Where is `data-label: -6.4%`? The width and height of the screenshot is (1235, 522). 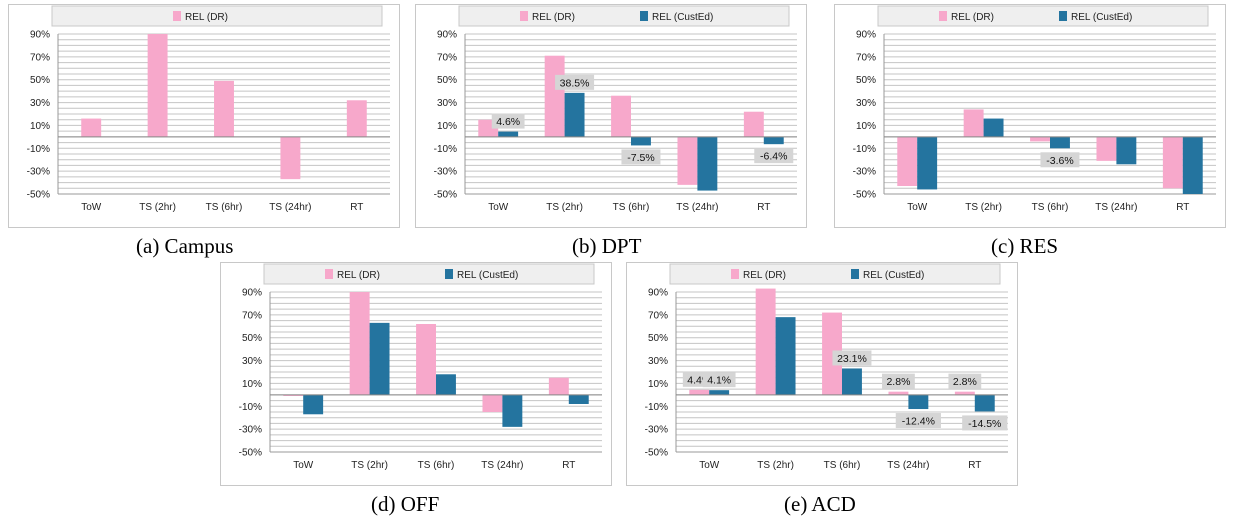 data-label: -6.4% is located at coordinates (774, 156).